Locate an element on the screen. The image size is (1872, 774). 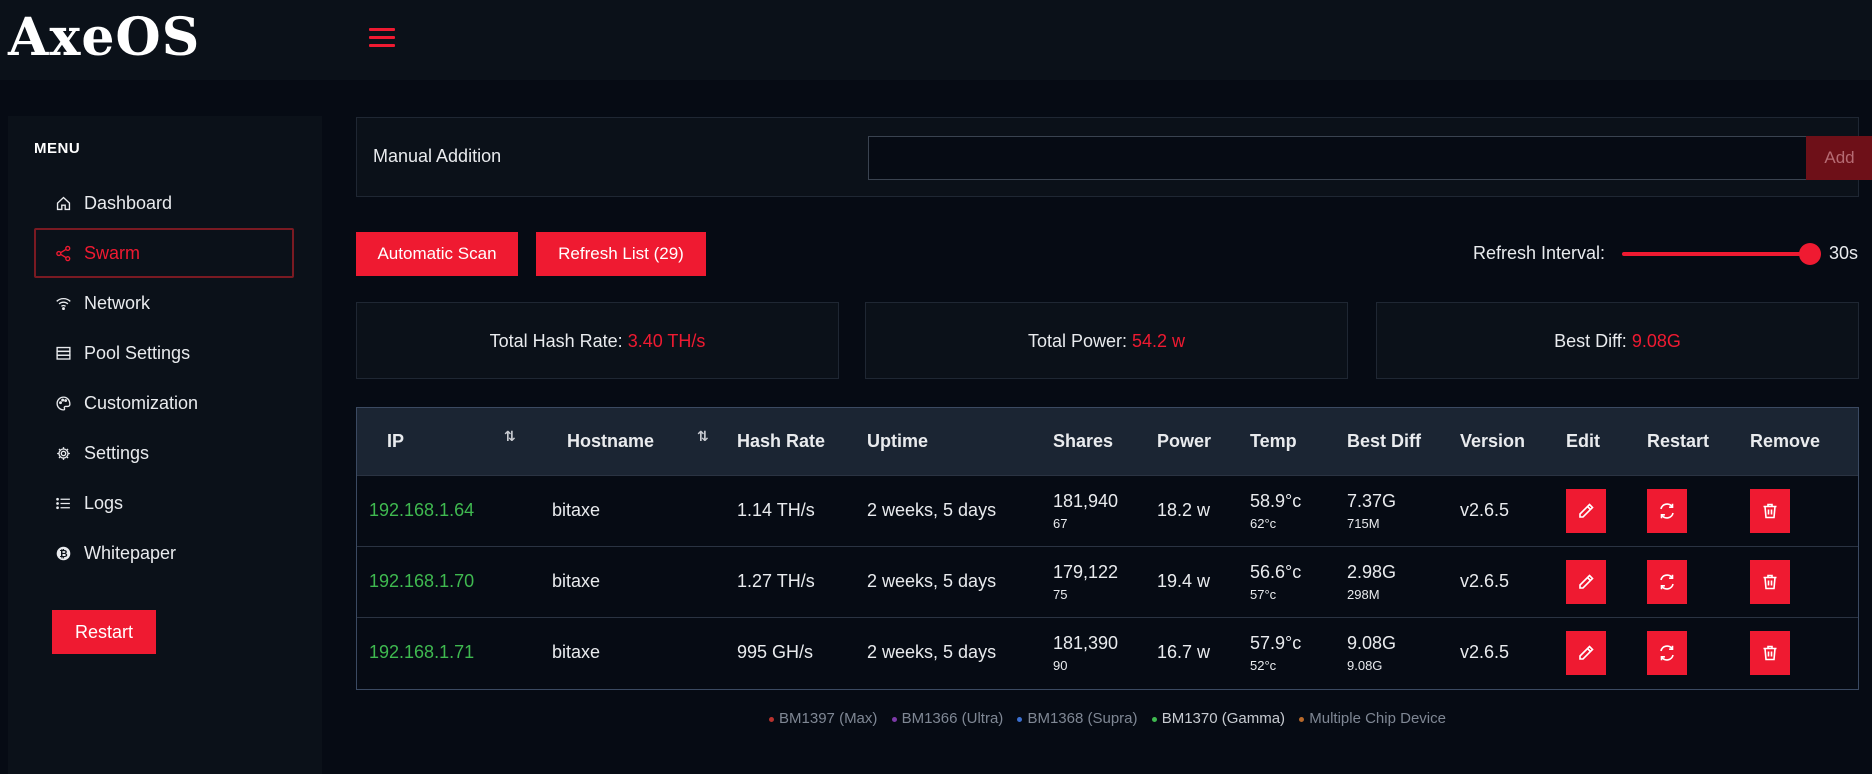
best-diff-cell: 9.08G 9.08G is located at coordinates (1372, 652).